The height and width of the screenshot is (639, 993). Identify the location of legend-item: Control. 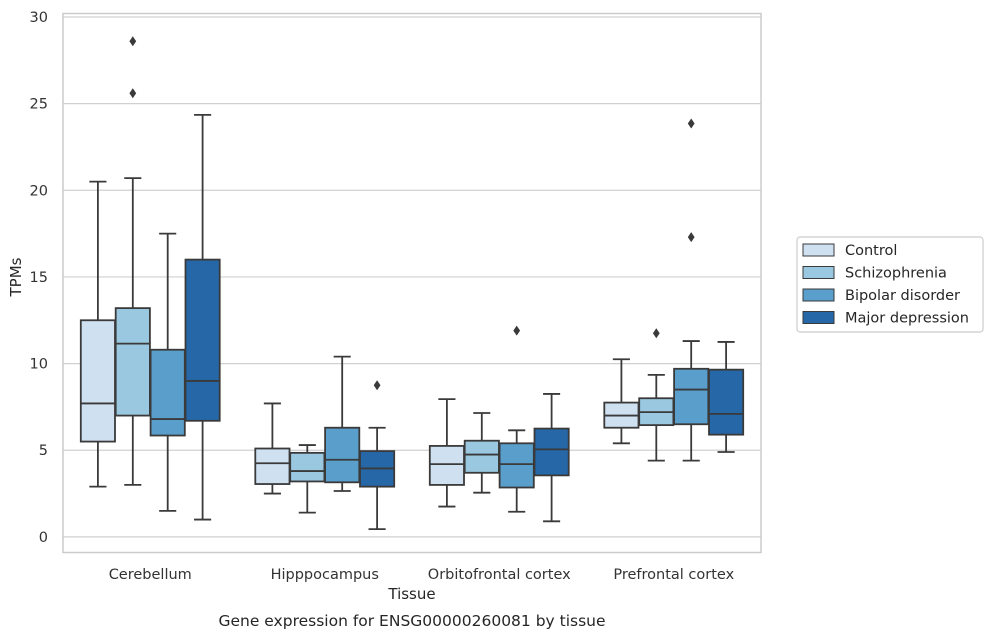
(849, 251).